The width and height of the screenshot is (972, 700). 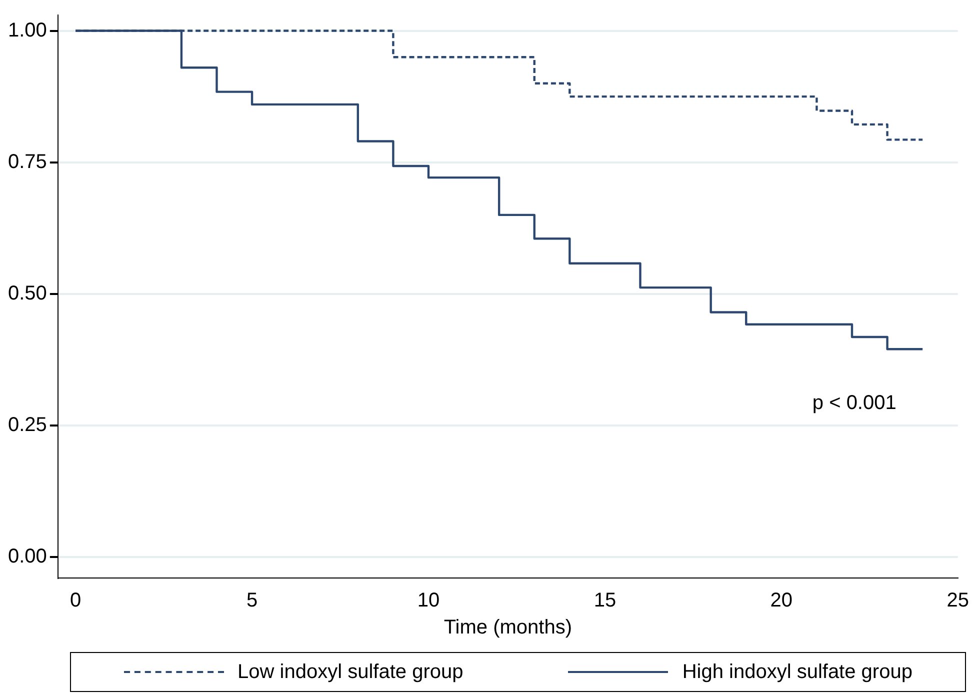 What do you see at coordinates (854, 403) in the screenshot?
I see `annotation: p < 0.001` at bounding box center [854, 403].